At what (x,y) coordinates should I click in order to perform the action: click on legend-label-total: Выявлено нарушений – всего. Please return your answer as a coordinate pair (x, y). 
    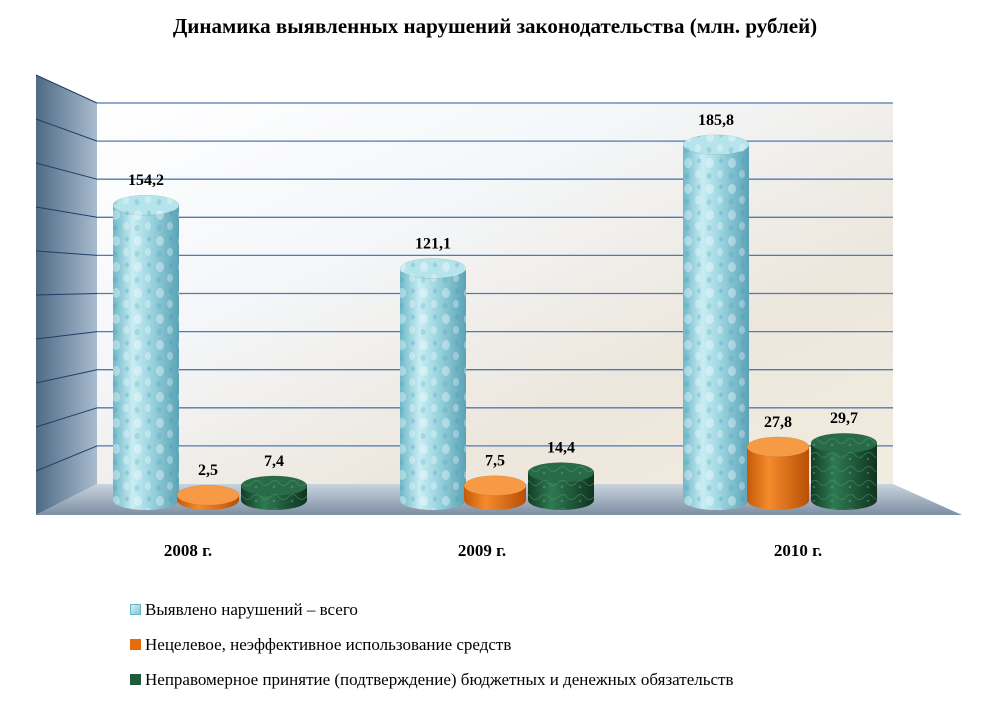
    Looking at the image, I should click on (251, 609).